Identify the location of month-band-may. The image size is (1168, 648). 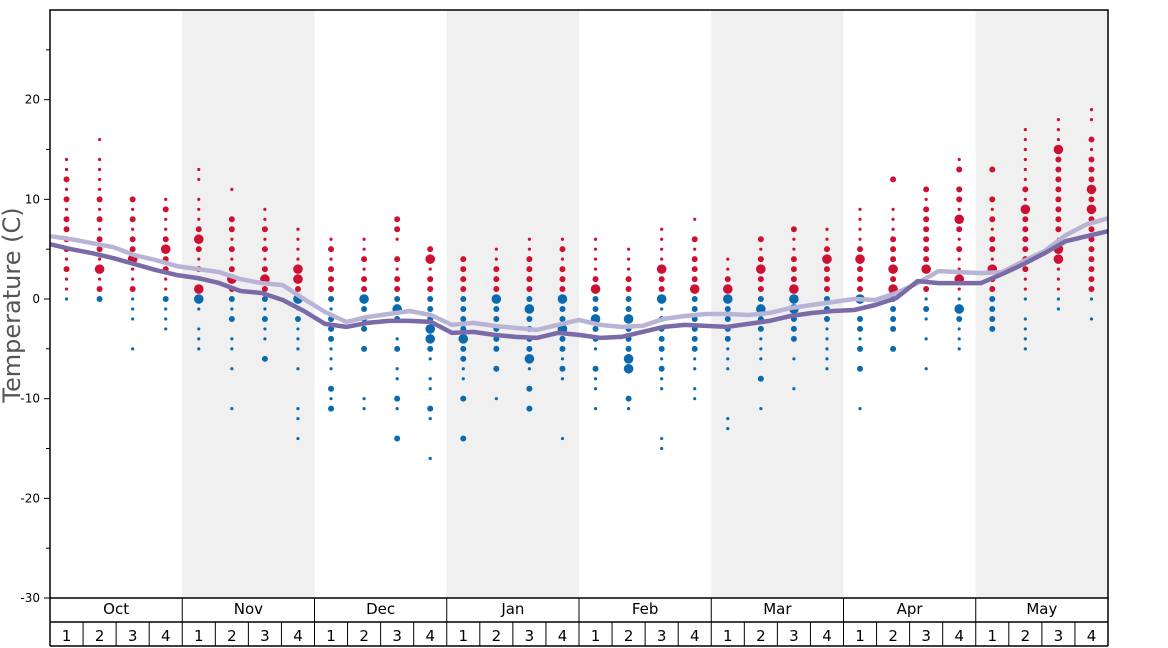
(1041, 304).